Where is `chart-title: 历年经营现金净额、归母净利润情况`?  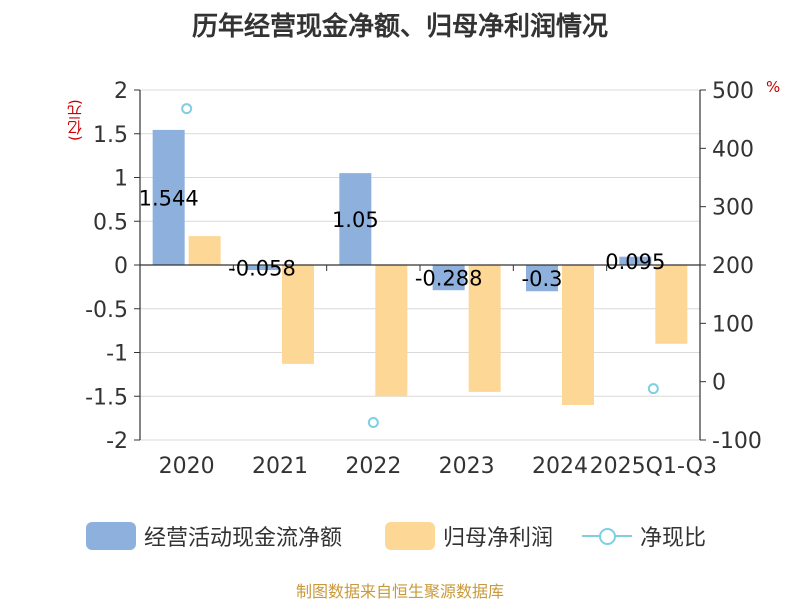
chart-title: 历年经营现金净额、归母净利润情况 is located at coordinates (399, 27).